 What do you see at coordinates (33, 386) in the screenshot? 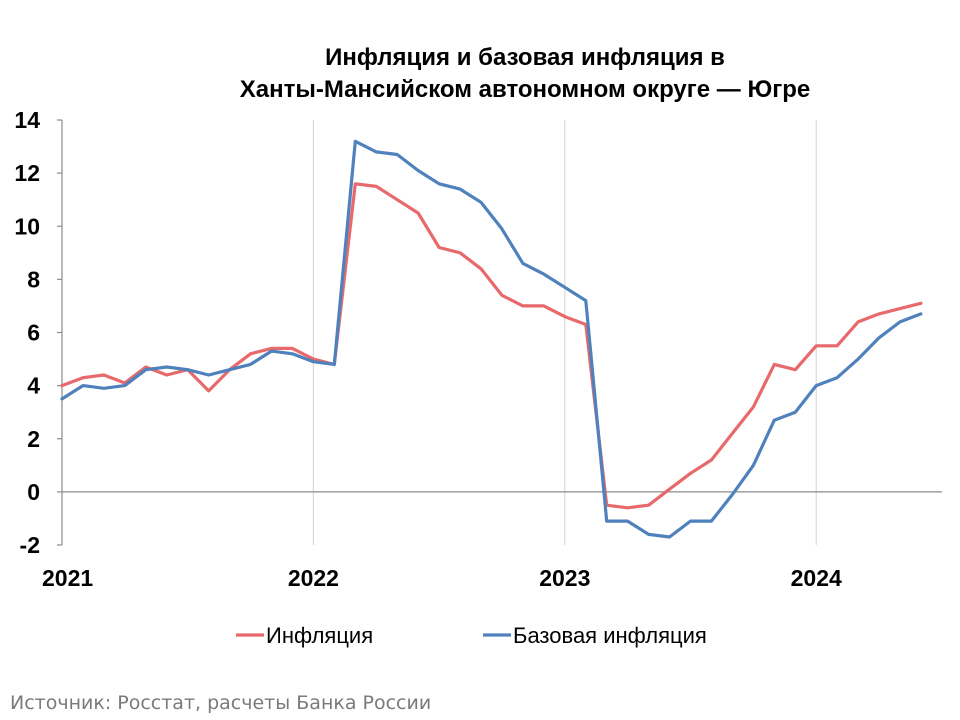
I see `y-tick-label: 4` at bounding box center [33, 386].